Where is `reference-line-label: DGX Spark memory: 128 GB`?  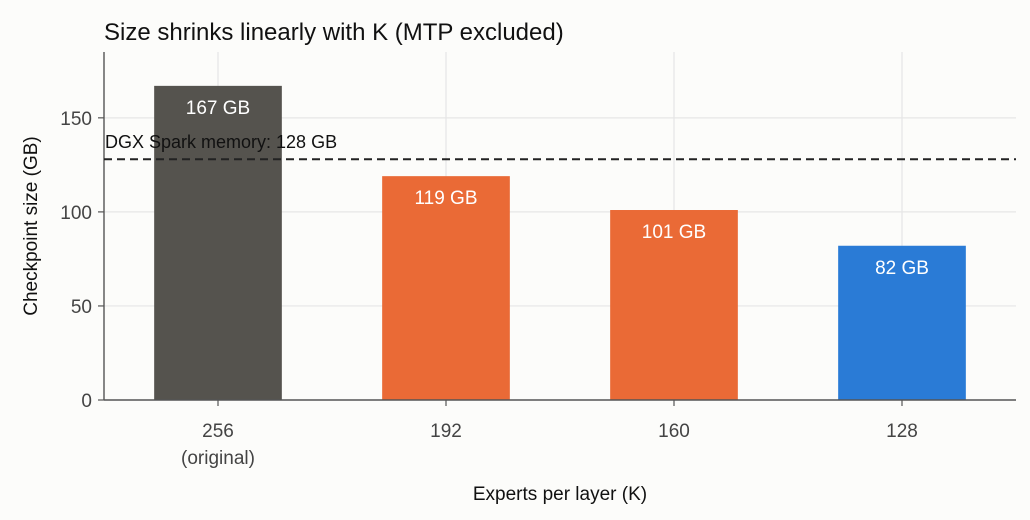 reference-line-label: DGX Spark memory: 128 GB is located at coordinates (221, 142).